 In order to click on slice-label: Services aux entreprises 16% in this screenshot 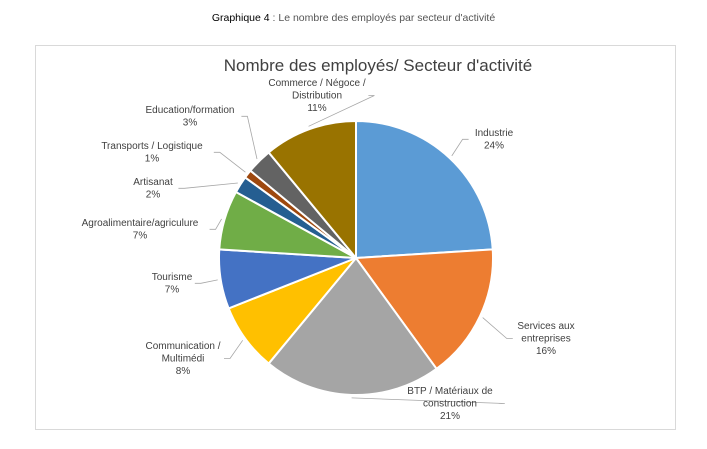, I will do `click(545, 339)`.